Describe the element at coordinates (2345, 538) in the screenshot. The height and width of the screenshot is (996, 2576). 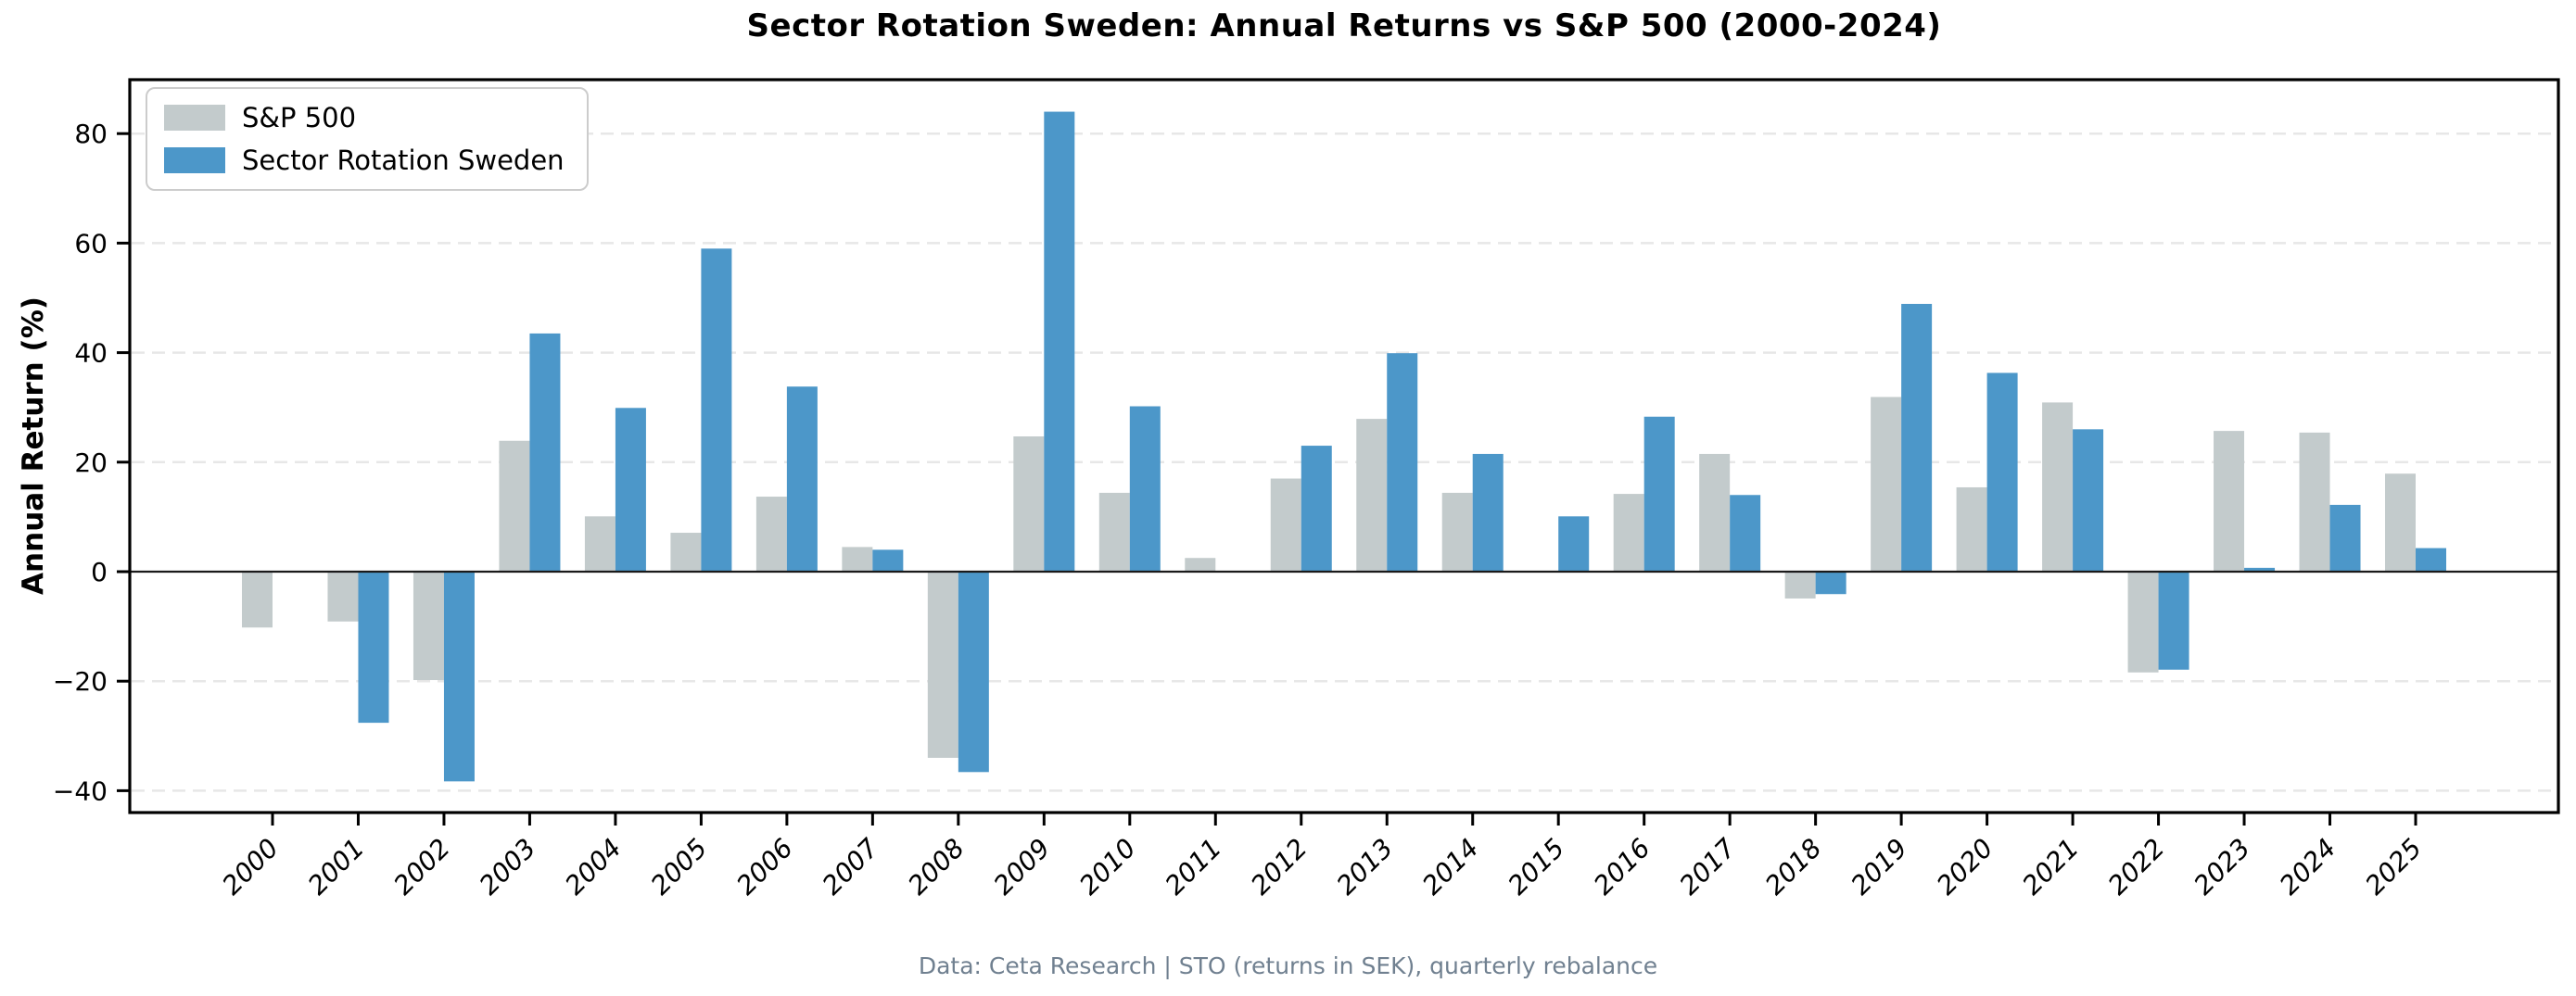
I see `bar-sector-rotation-2024` at that location.